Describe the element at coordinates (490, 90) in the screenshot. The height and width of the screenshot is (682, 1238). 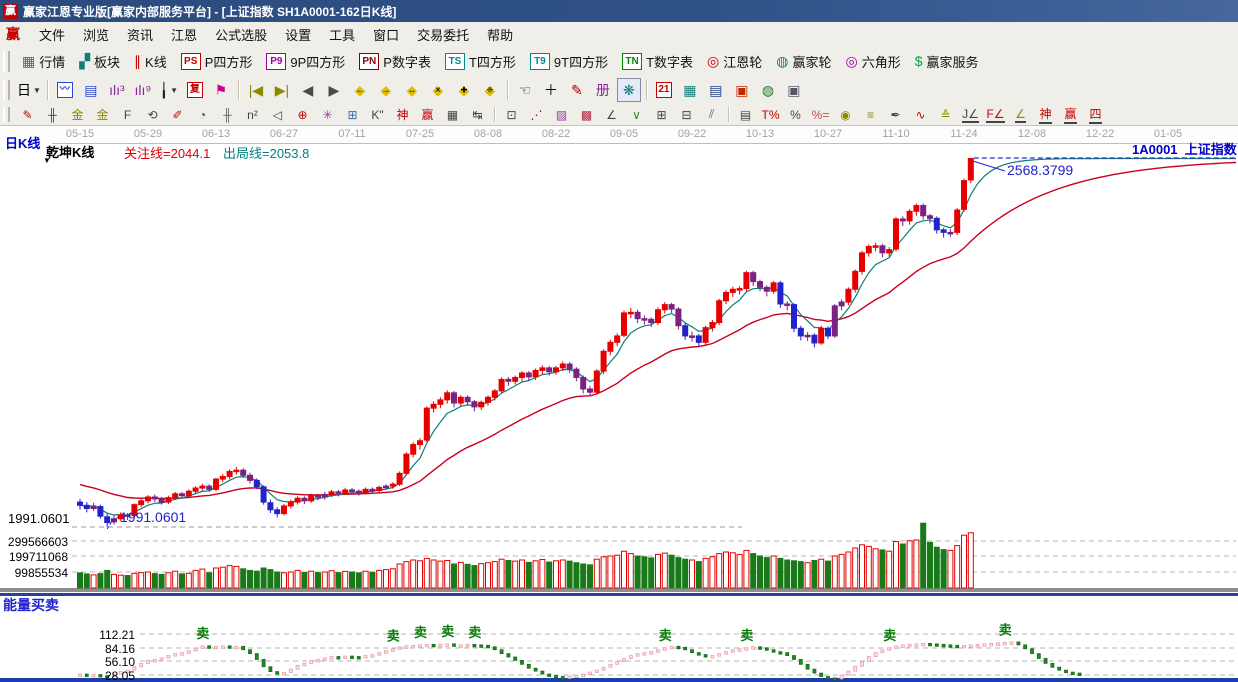
I see `grid-diamond-icon: ◆ ❈` at that location.